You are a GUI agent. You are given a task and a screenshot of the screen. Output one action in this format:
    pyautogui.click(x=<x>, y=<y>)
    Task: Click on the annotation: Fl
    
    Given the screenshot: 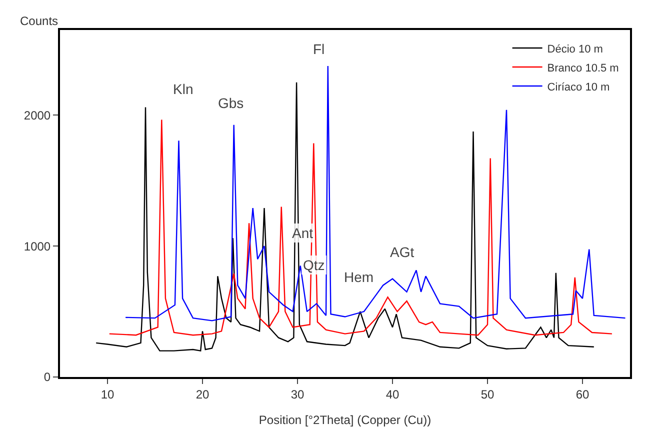 What is the action you would take?
    pyautogui.click(x=319, y=49)
    